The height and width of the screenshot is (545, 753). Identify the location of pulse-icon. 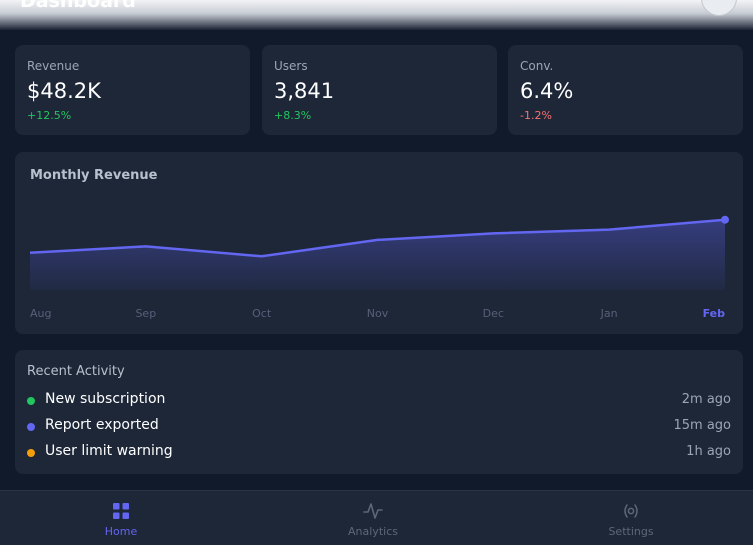
(373, 511).